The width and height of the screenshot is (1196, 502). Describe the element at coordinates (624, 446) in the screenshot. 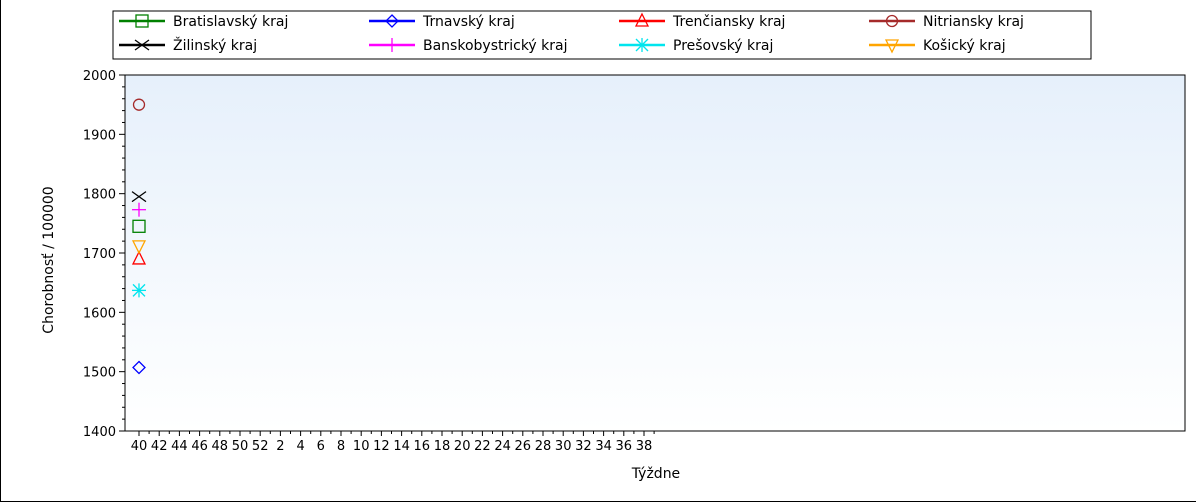

I see `x-tick-label: 36` at that location.